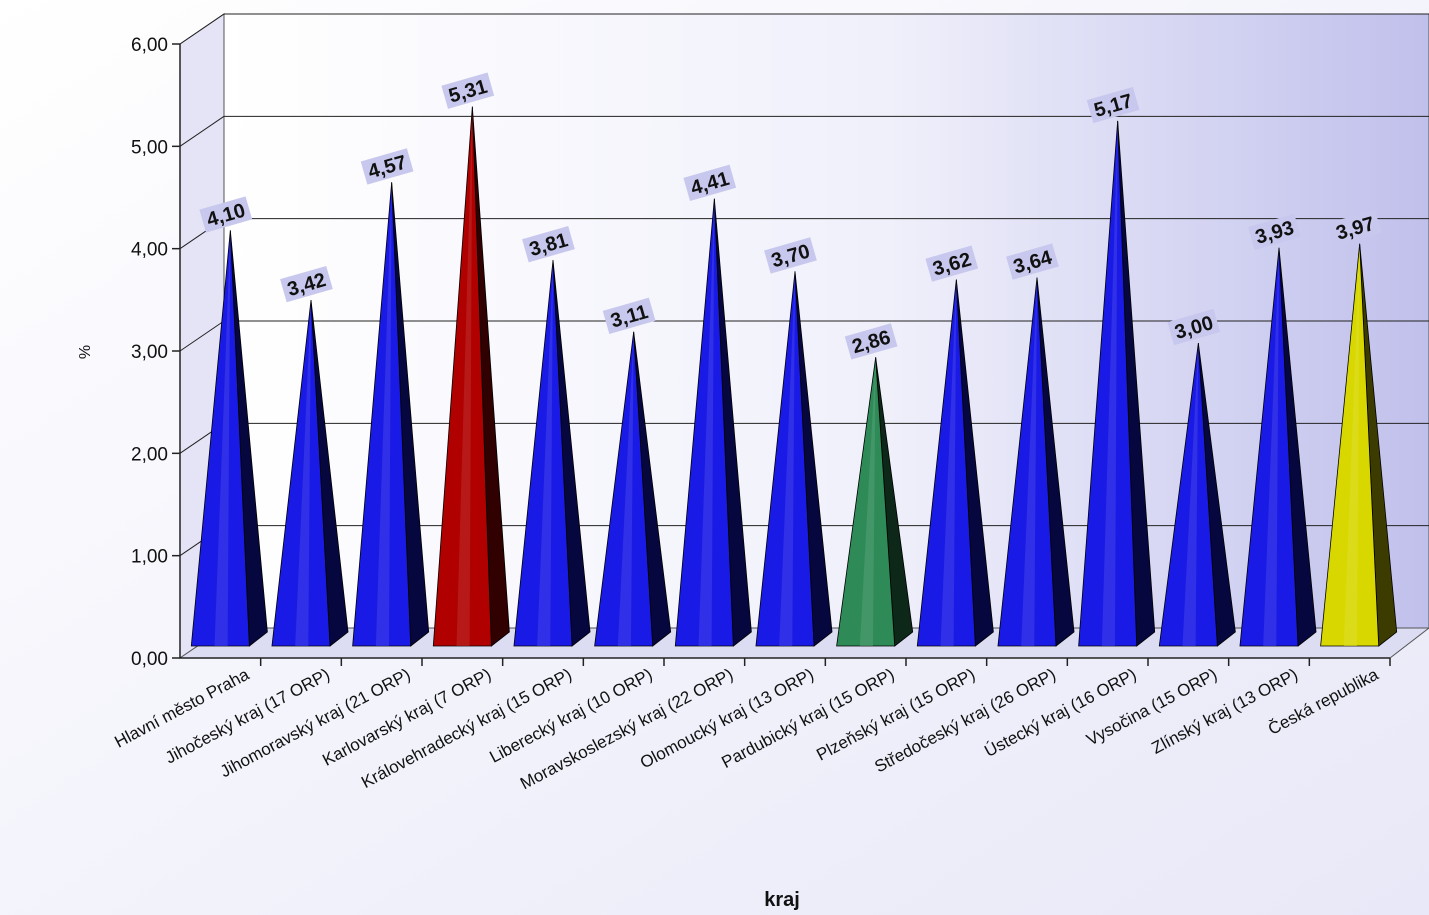 Image resolution: width=1429 pixels, height=915 pixels. I want to click on x-axis-title: kraj, so click(782, 900).